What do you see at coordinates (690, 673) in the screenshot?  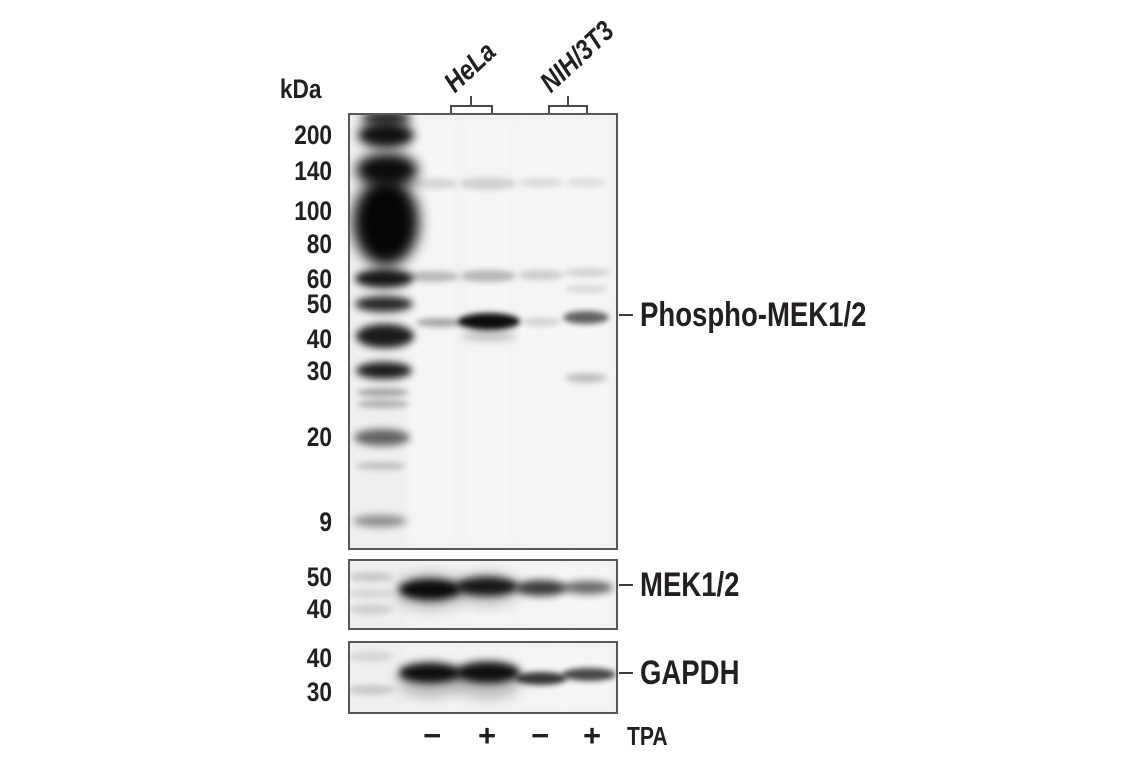 I see `target-label-text: GAPDH` at bounding box center [690, 673].